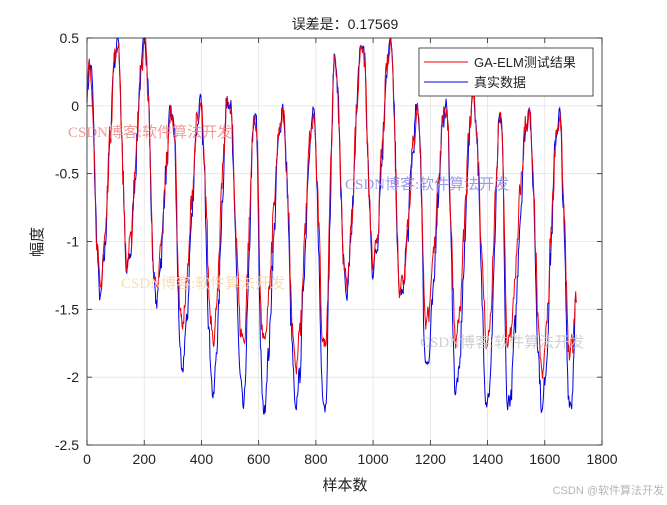 The image size is (667, 505). What do you see at coordinates (373, 459) in the screenshot?
I see `x-tick-label: 1000` at bounding box center [373, 459].